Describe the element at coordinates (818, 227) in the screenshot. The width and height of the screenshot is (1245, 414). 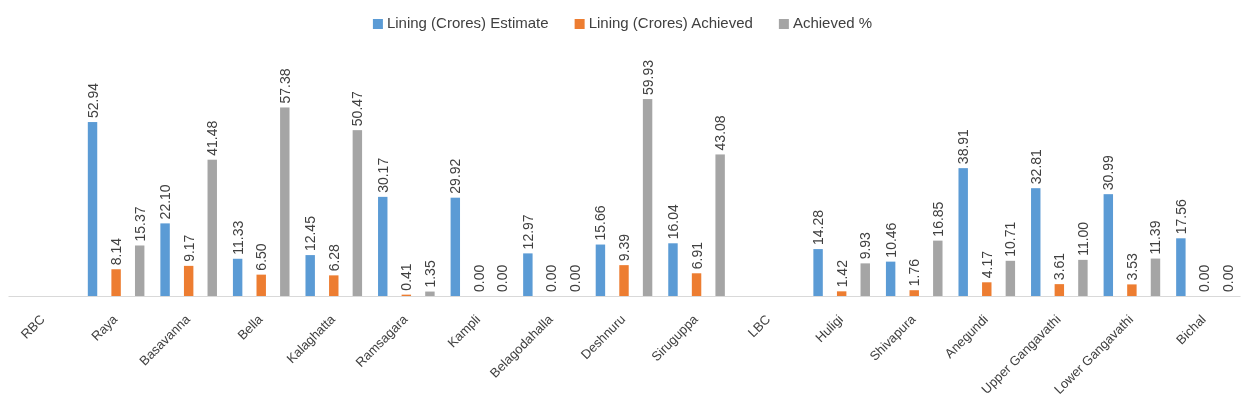
I see `data-label: 14.28` at that location.